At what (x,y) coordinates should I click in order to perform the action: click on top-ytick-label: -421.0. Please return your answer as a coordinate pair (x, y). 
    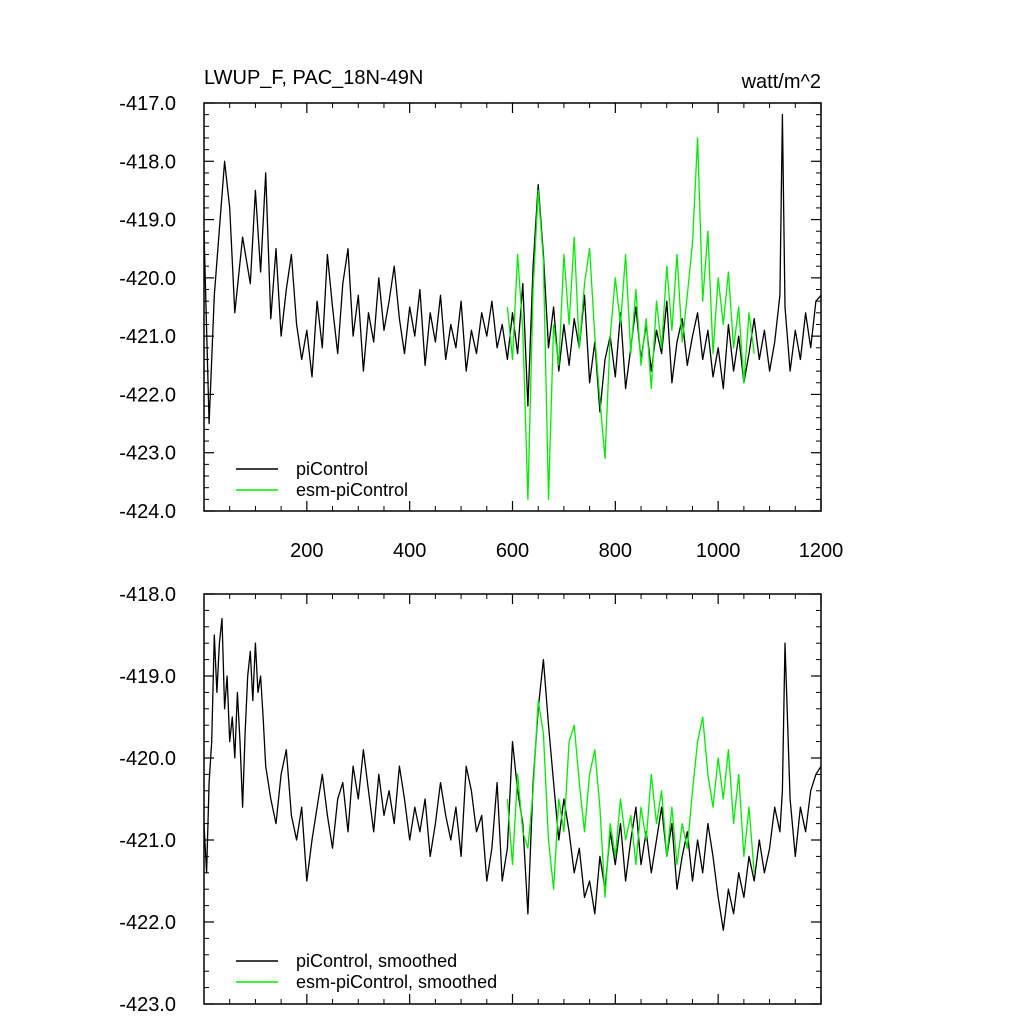
    Looking at the image, I should click on (147, 337).